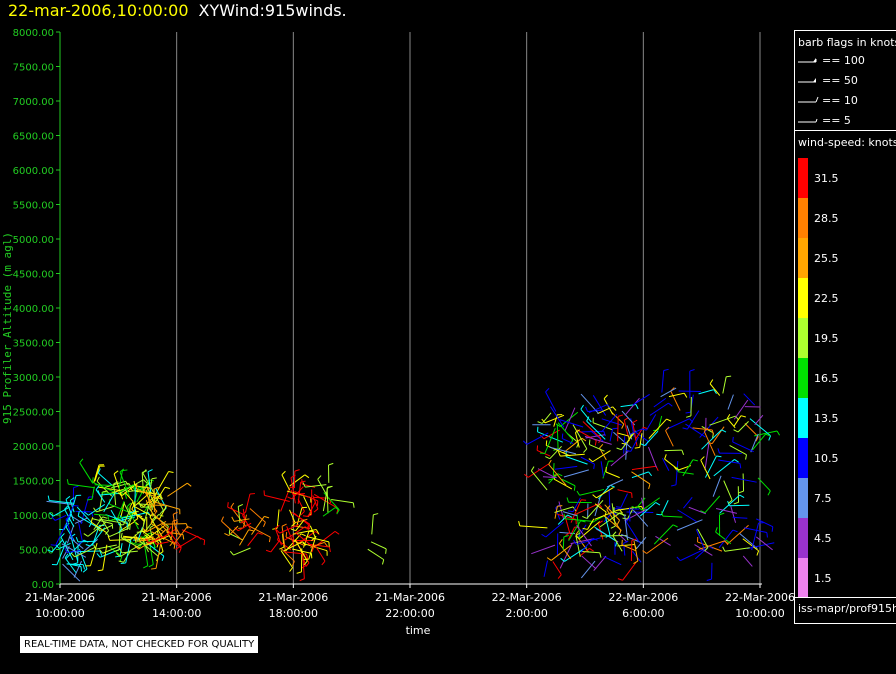 Image resolution: width=896 pixels, height=674 pixels. I want to click on barb-flag-50-icon, so click(807, 80).